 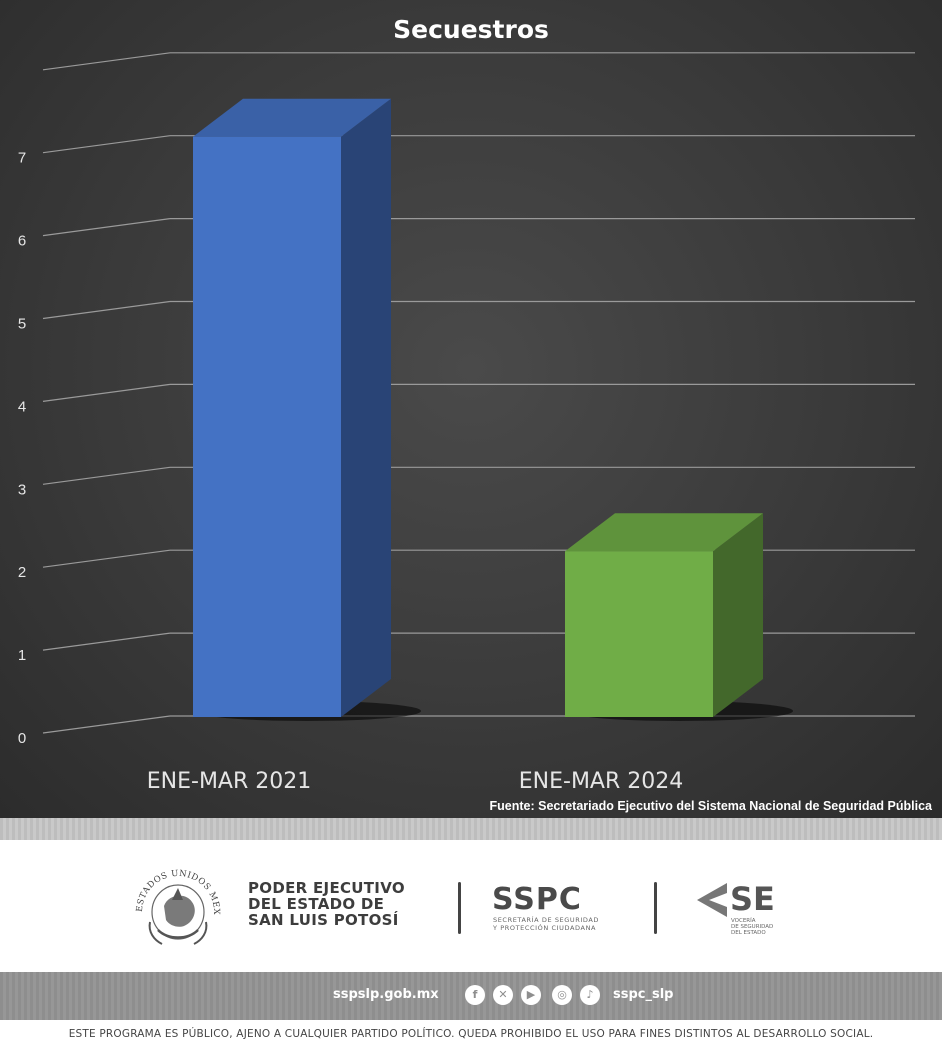 What do you see at coordinates (22, 241) in the screenshot?
I see `y-tick-label: 6` at bounding box center [22, 241].